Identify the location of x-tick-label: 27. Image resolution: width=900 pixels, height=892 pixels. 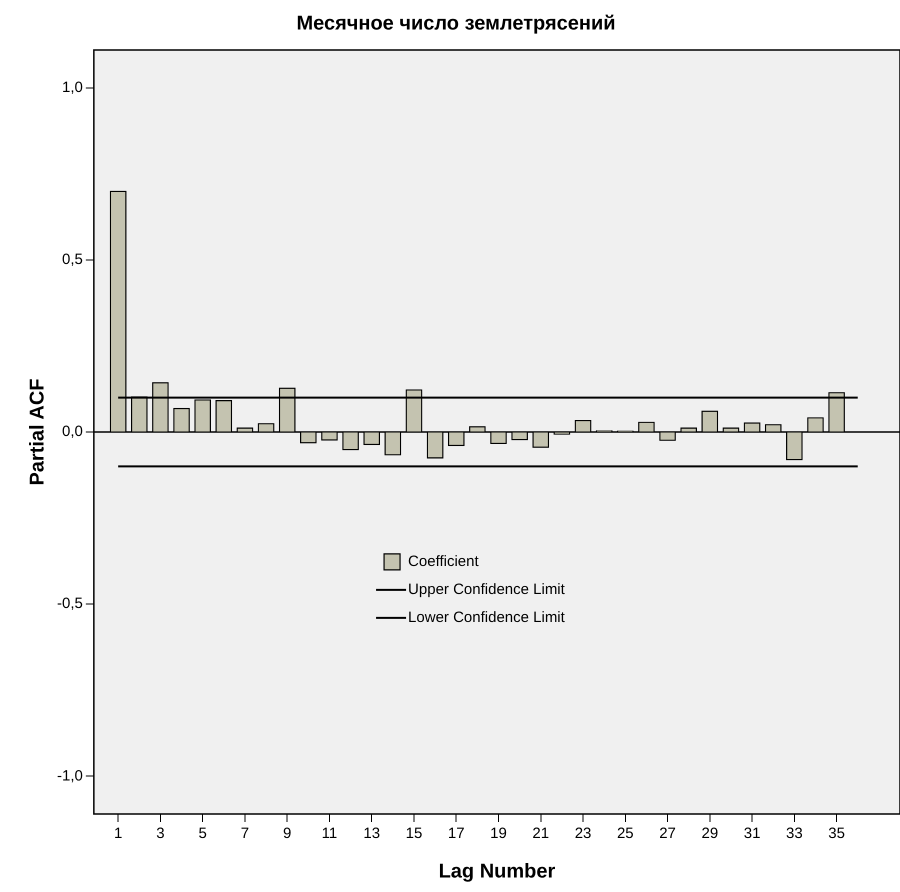
(667, 833).